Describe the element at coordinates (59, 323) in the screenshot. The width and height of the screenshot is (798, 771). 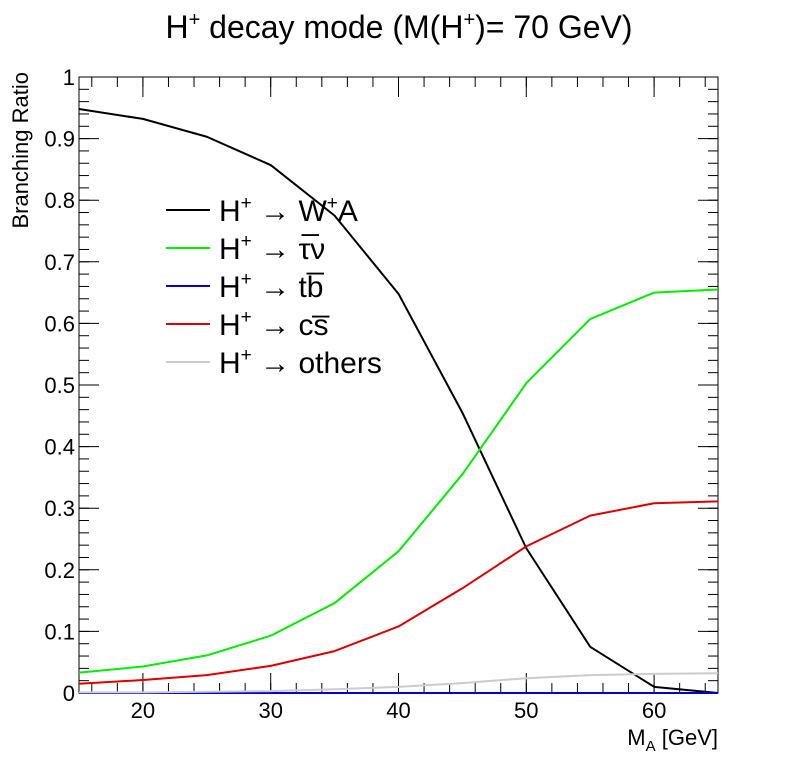
I see `y-tick-label: 0.6` at that location.